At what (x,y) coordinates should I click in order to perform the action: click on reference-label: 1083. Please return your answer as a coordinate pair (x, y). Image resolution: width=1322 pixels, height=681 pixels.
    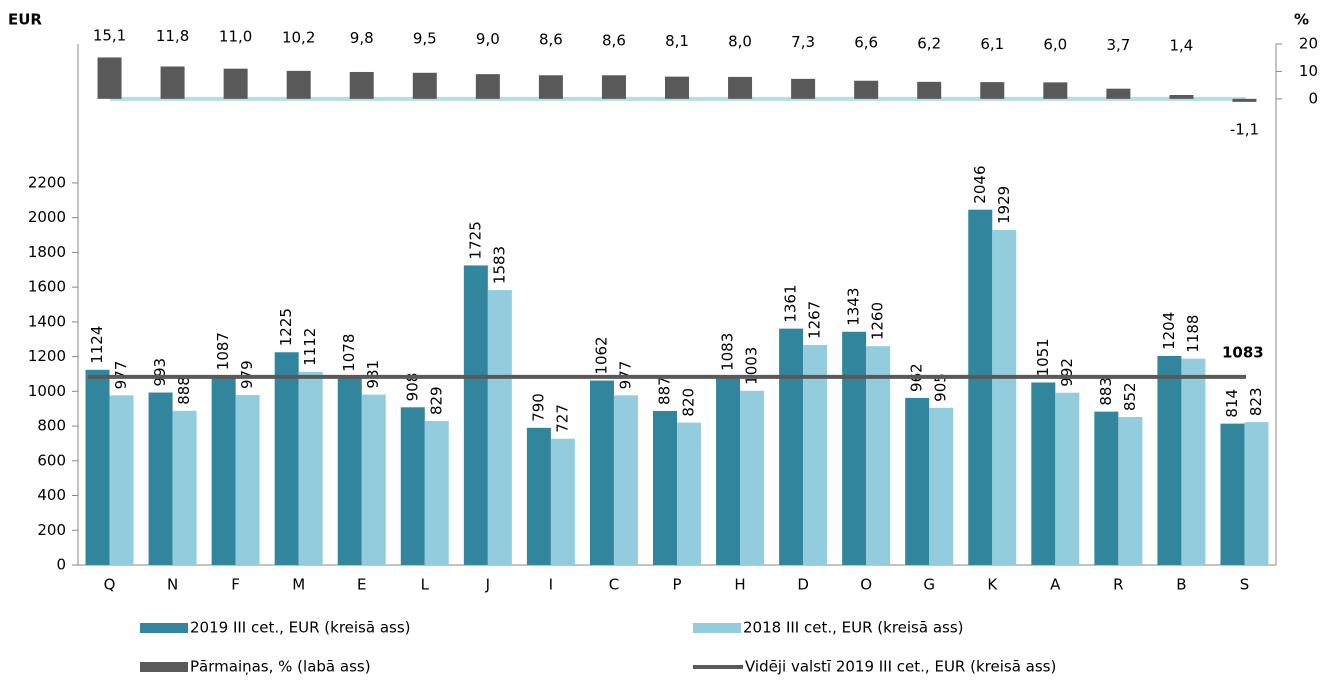
    Looking at the image, I should click on (1243, 352).